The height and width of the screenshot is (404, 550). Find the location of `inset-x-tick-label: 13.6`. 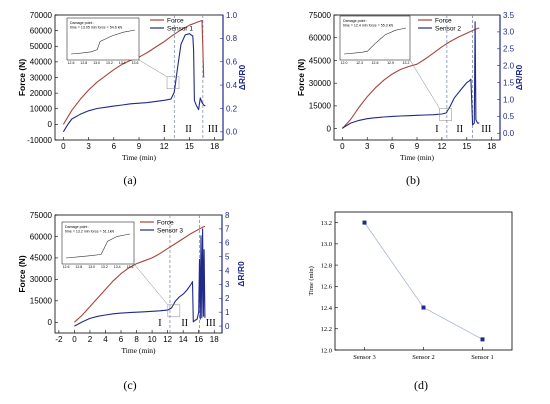

inset-x-tick-label: 13.6 is located at coordinates (130, 267).